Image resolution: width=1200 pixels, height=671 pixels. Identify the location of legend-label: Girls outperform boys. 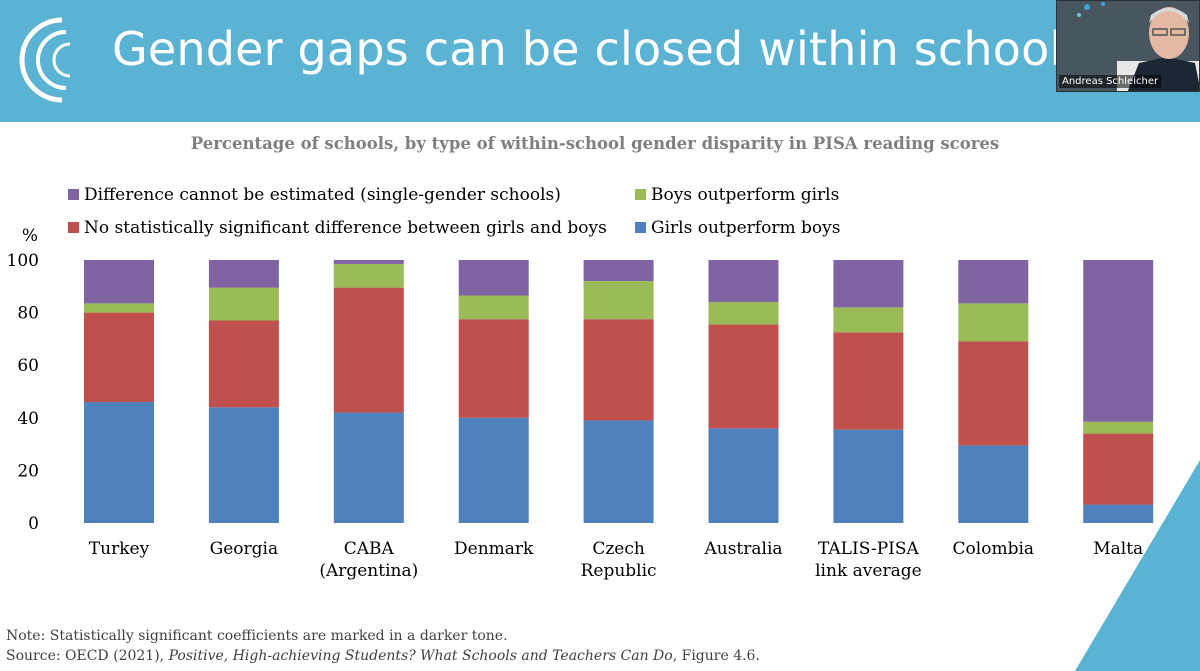
(745, 228).